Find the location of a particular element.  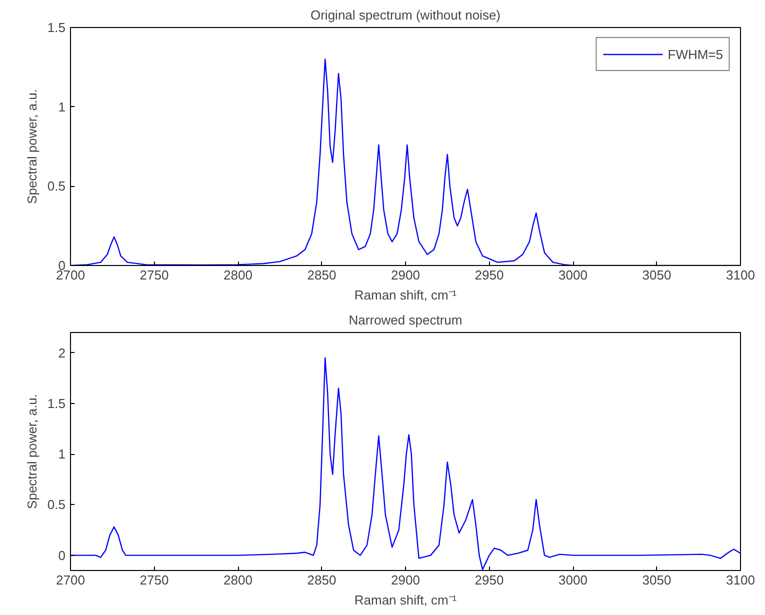

y-tick-label: 2 is located at coordinates (62, 352).